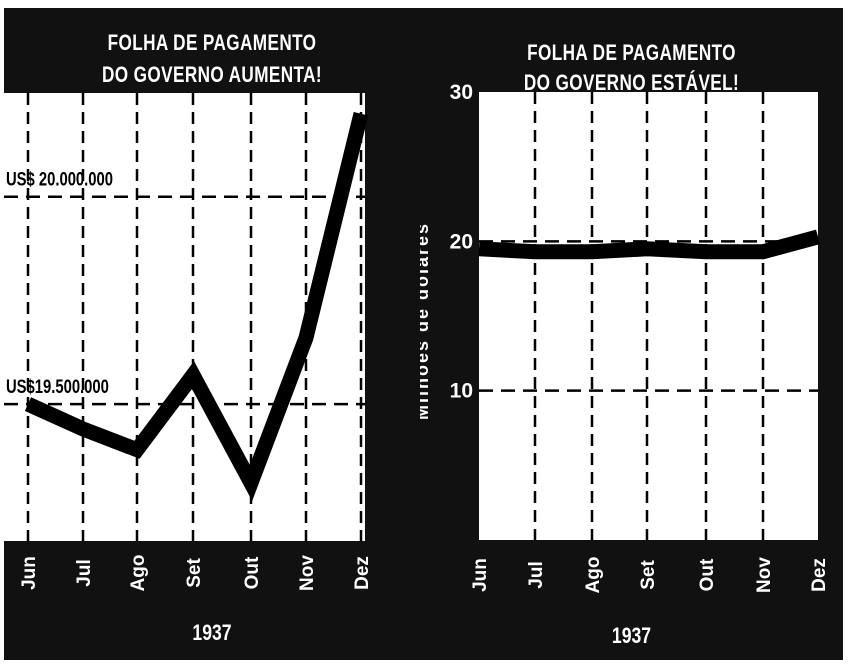  What do you see at coordinates (57, 386) in the screenshot?
I see `reference-line-label-1: US$19.500.000` at bounding box center [57, 386].